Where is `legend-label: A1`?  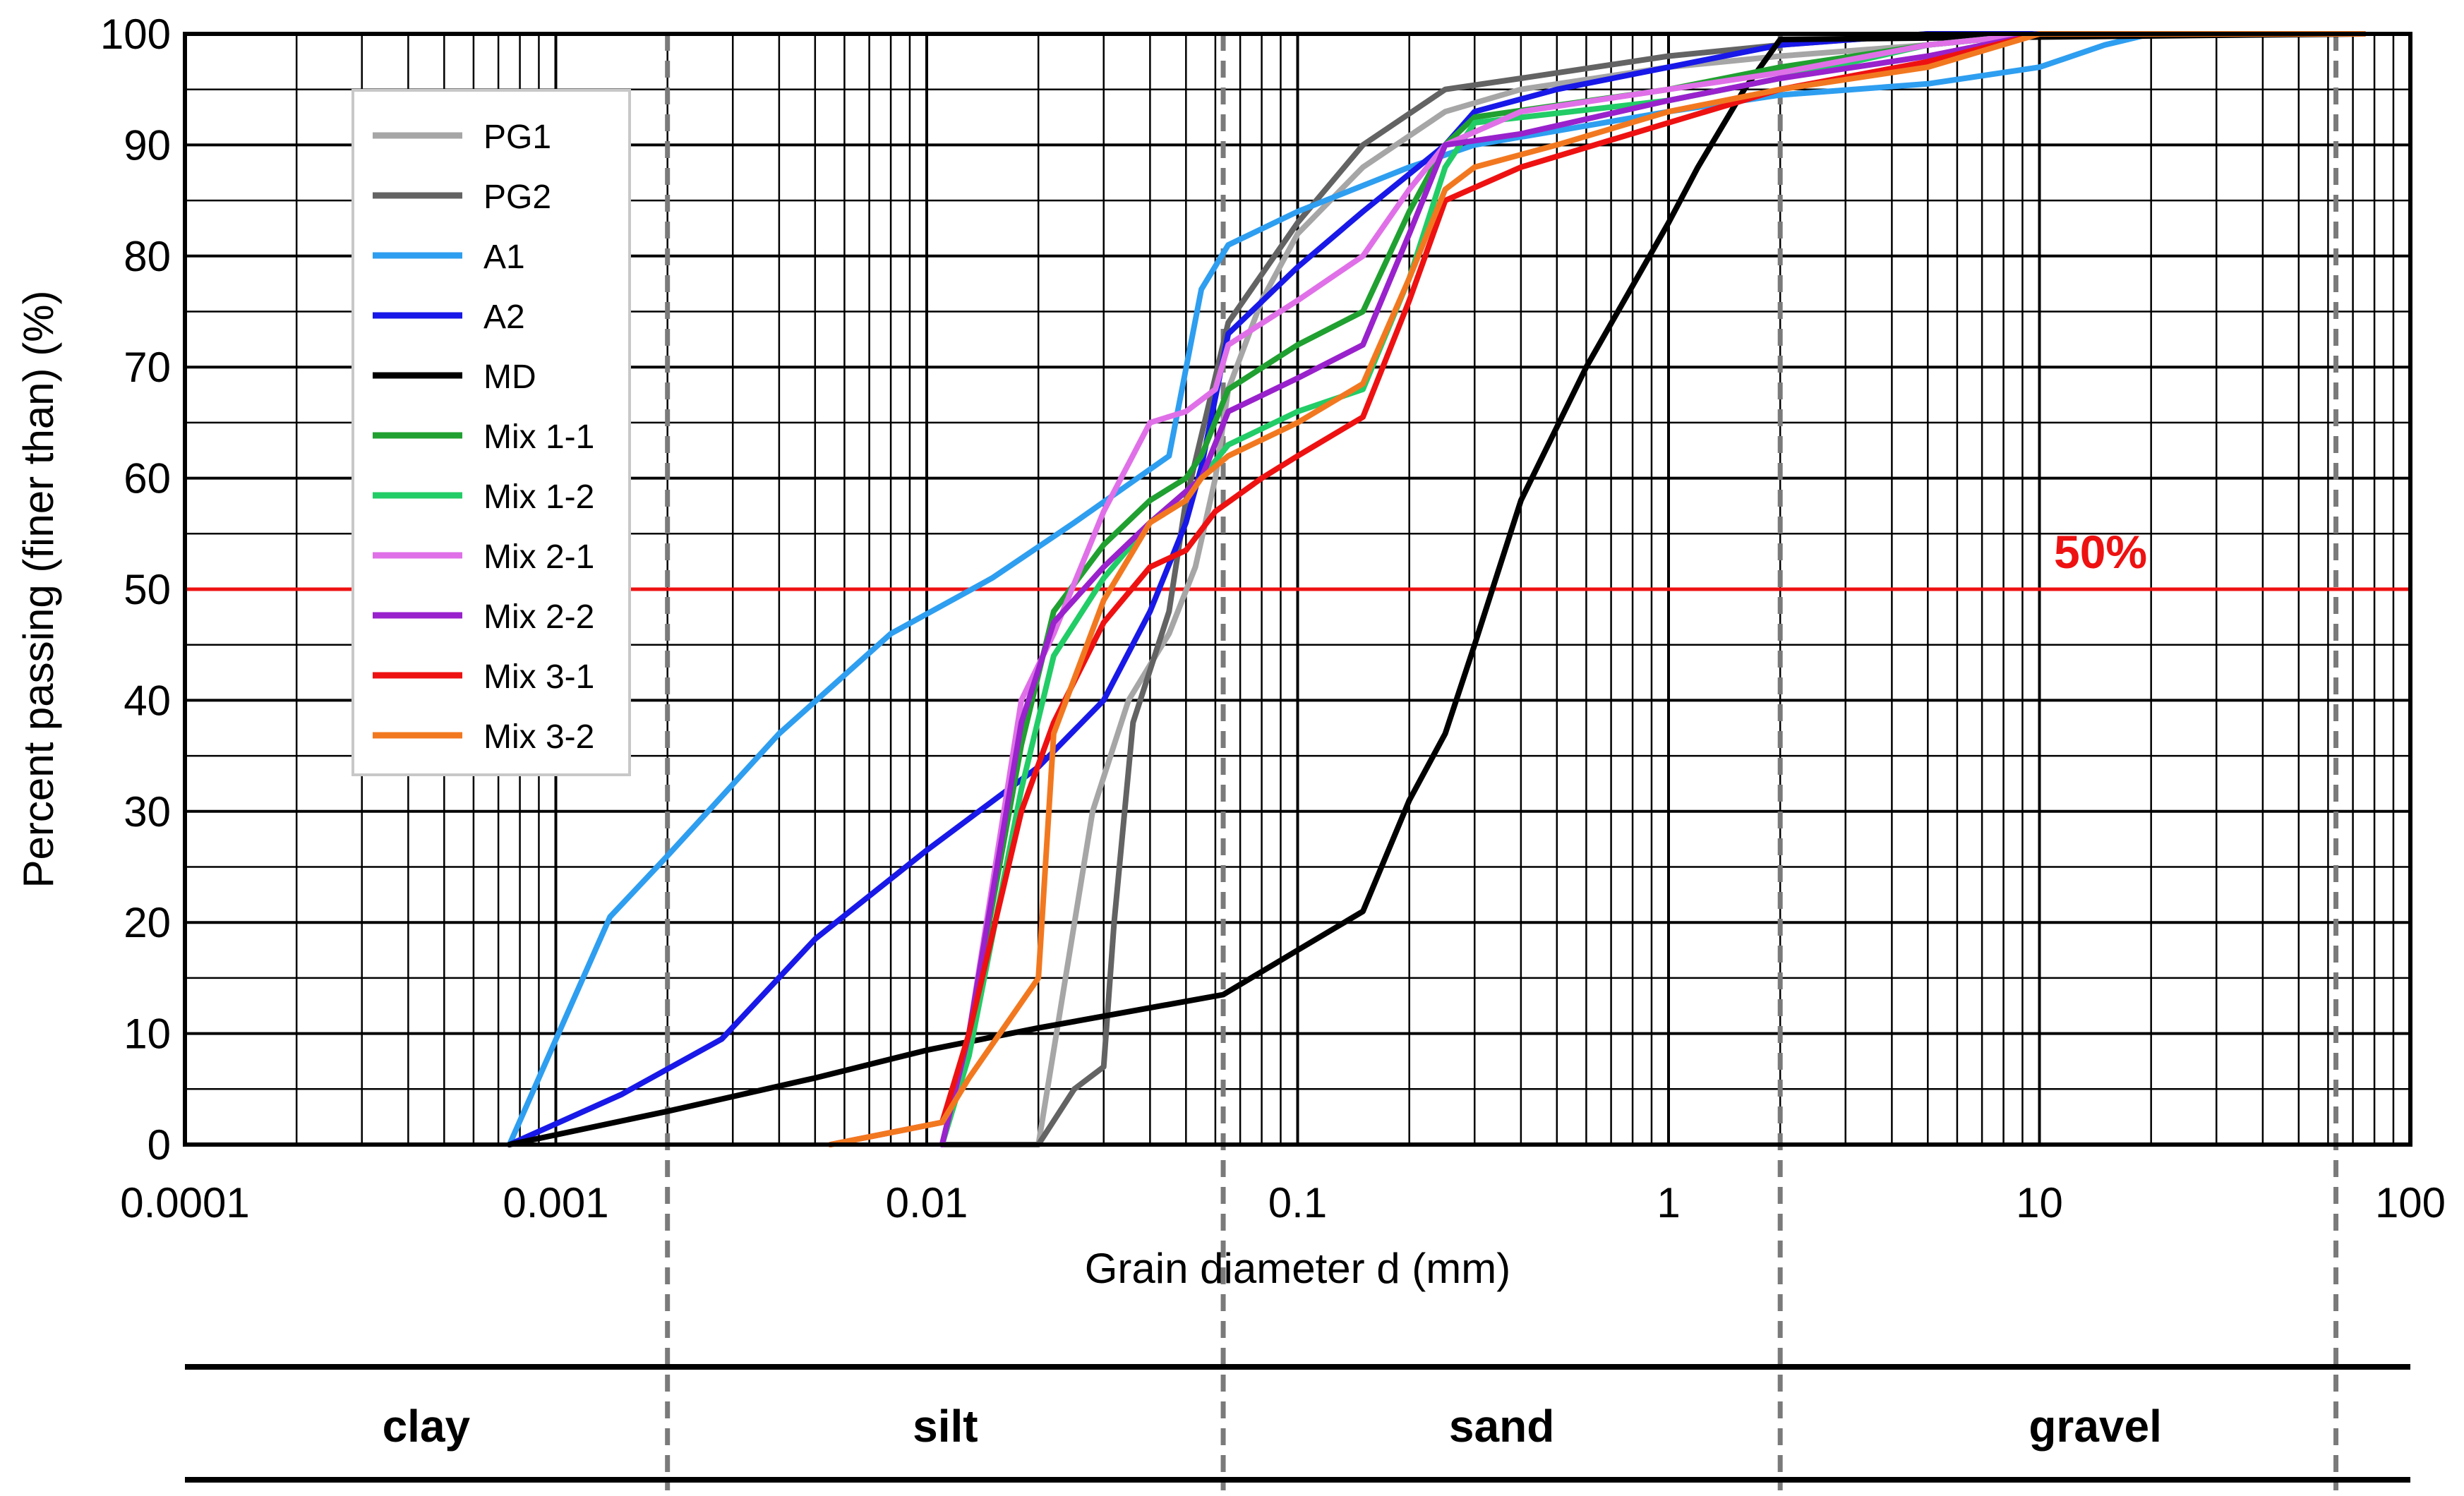 legend-label: A1 is located at coordinates (504, 257).